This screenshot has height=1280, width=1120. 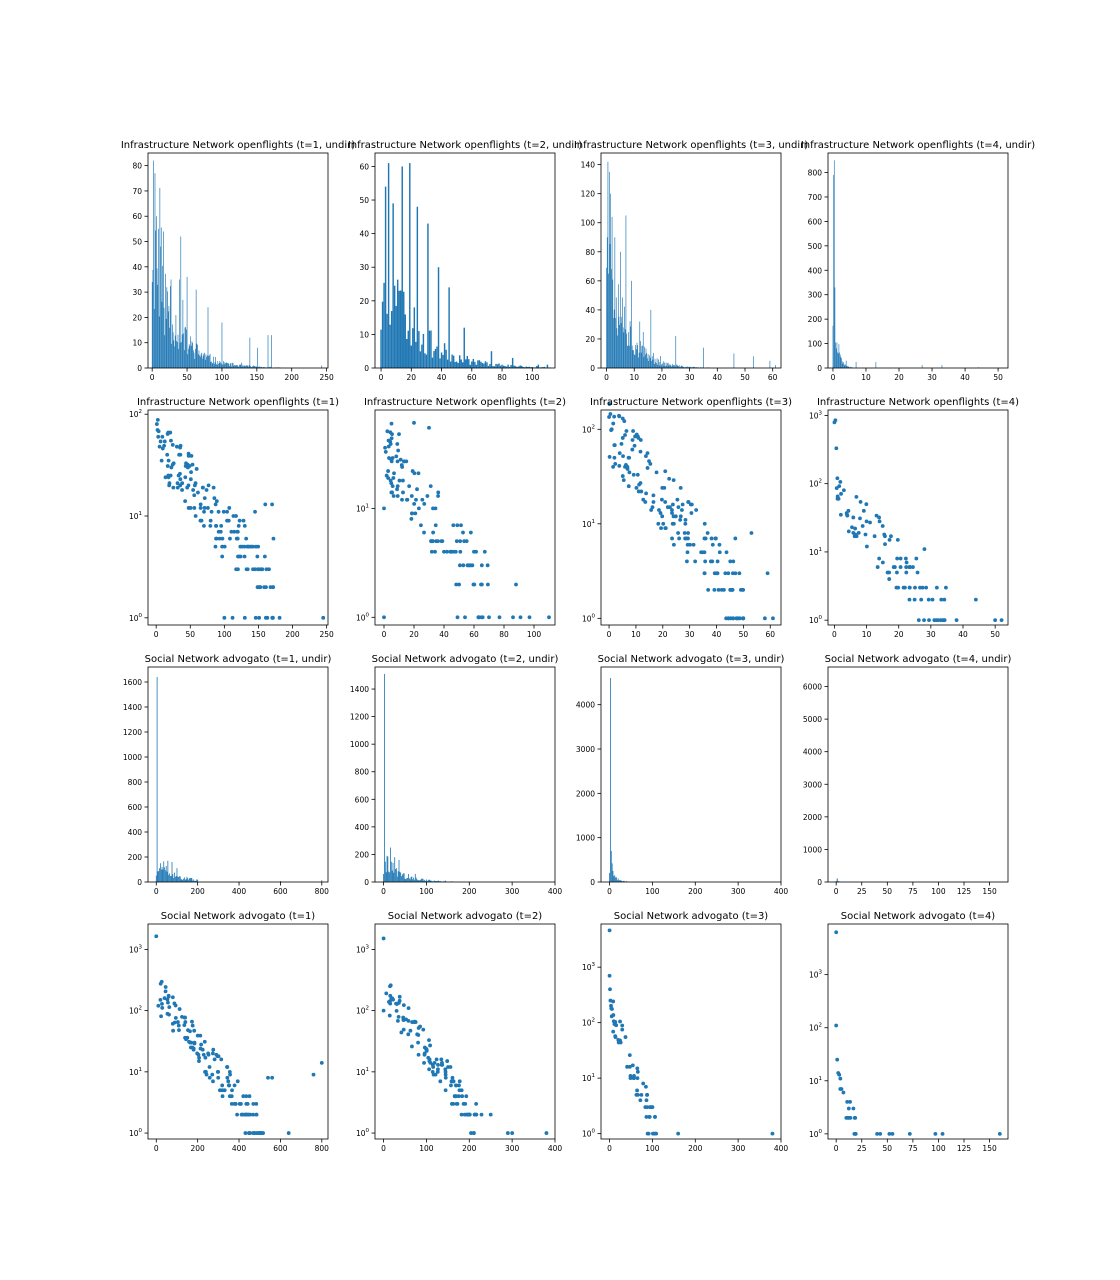 I want to click on chart-title: Social Network advogato (t=2, undir), so click(x=465, y=659).